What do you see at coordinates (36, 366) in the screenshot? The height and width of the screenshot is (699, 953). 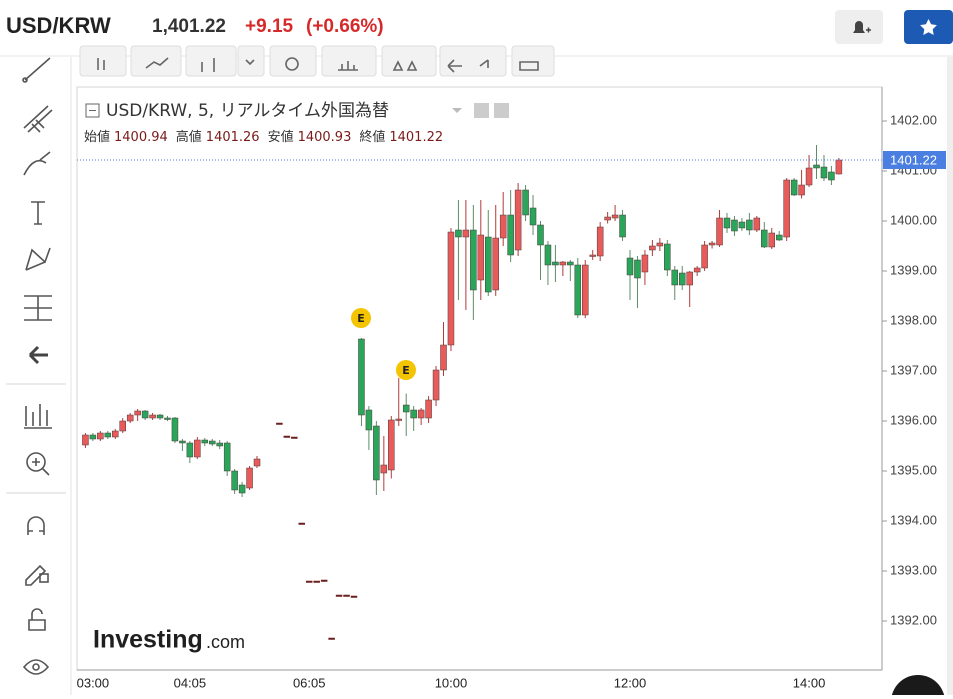 I see `tool-icons` at bounding box center [36, 366].